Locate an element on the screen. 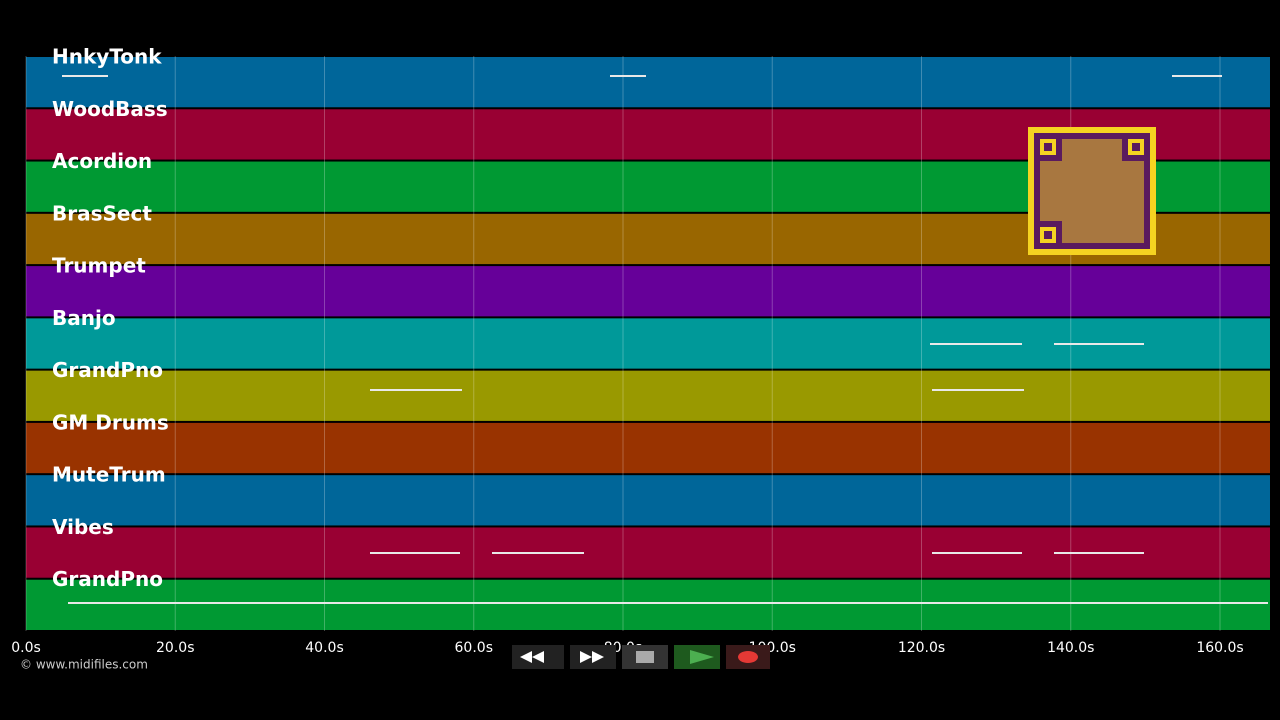 The width and height of the screenshot is (1280, 720). x-tick-label: 140.0s is located at coordinates (1070, 648).